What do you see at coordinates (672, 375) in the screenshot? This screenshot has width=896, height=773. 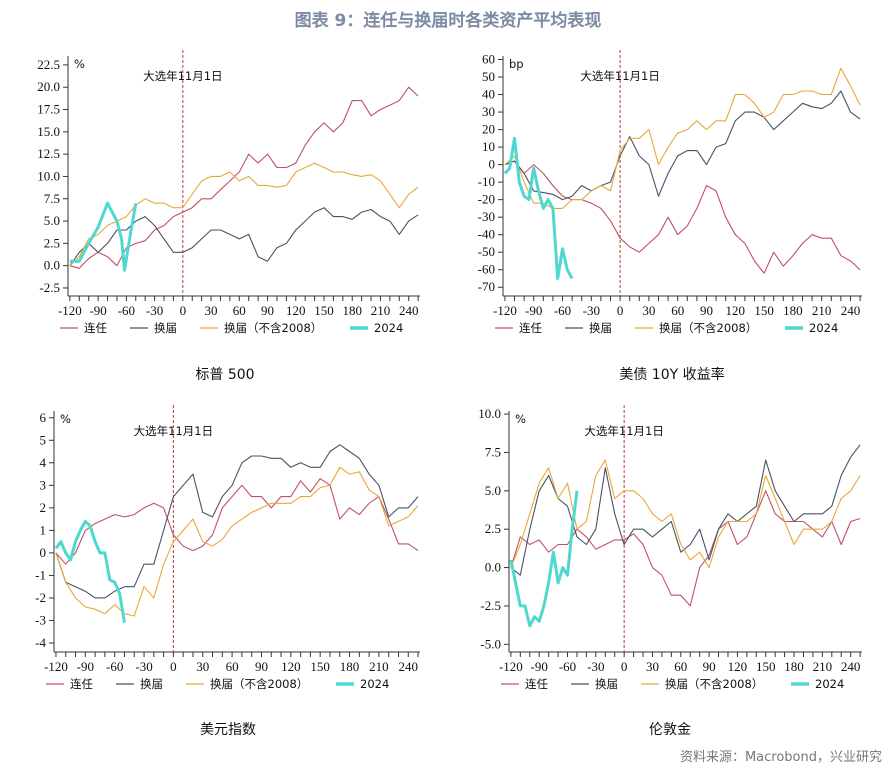 I see `chart-title-ust10y: 美债 10Y 收益率` at bounding box center [672, 375].